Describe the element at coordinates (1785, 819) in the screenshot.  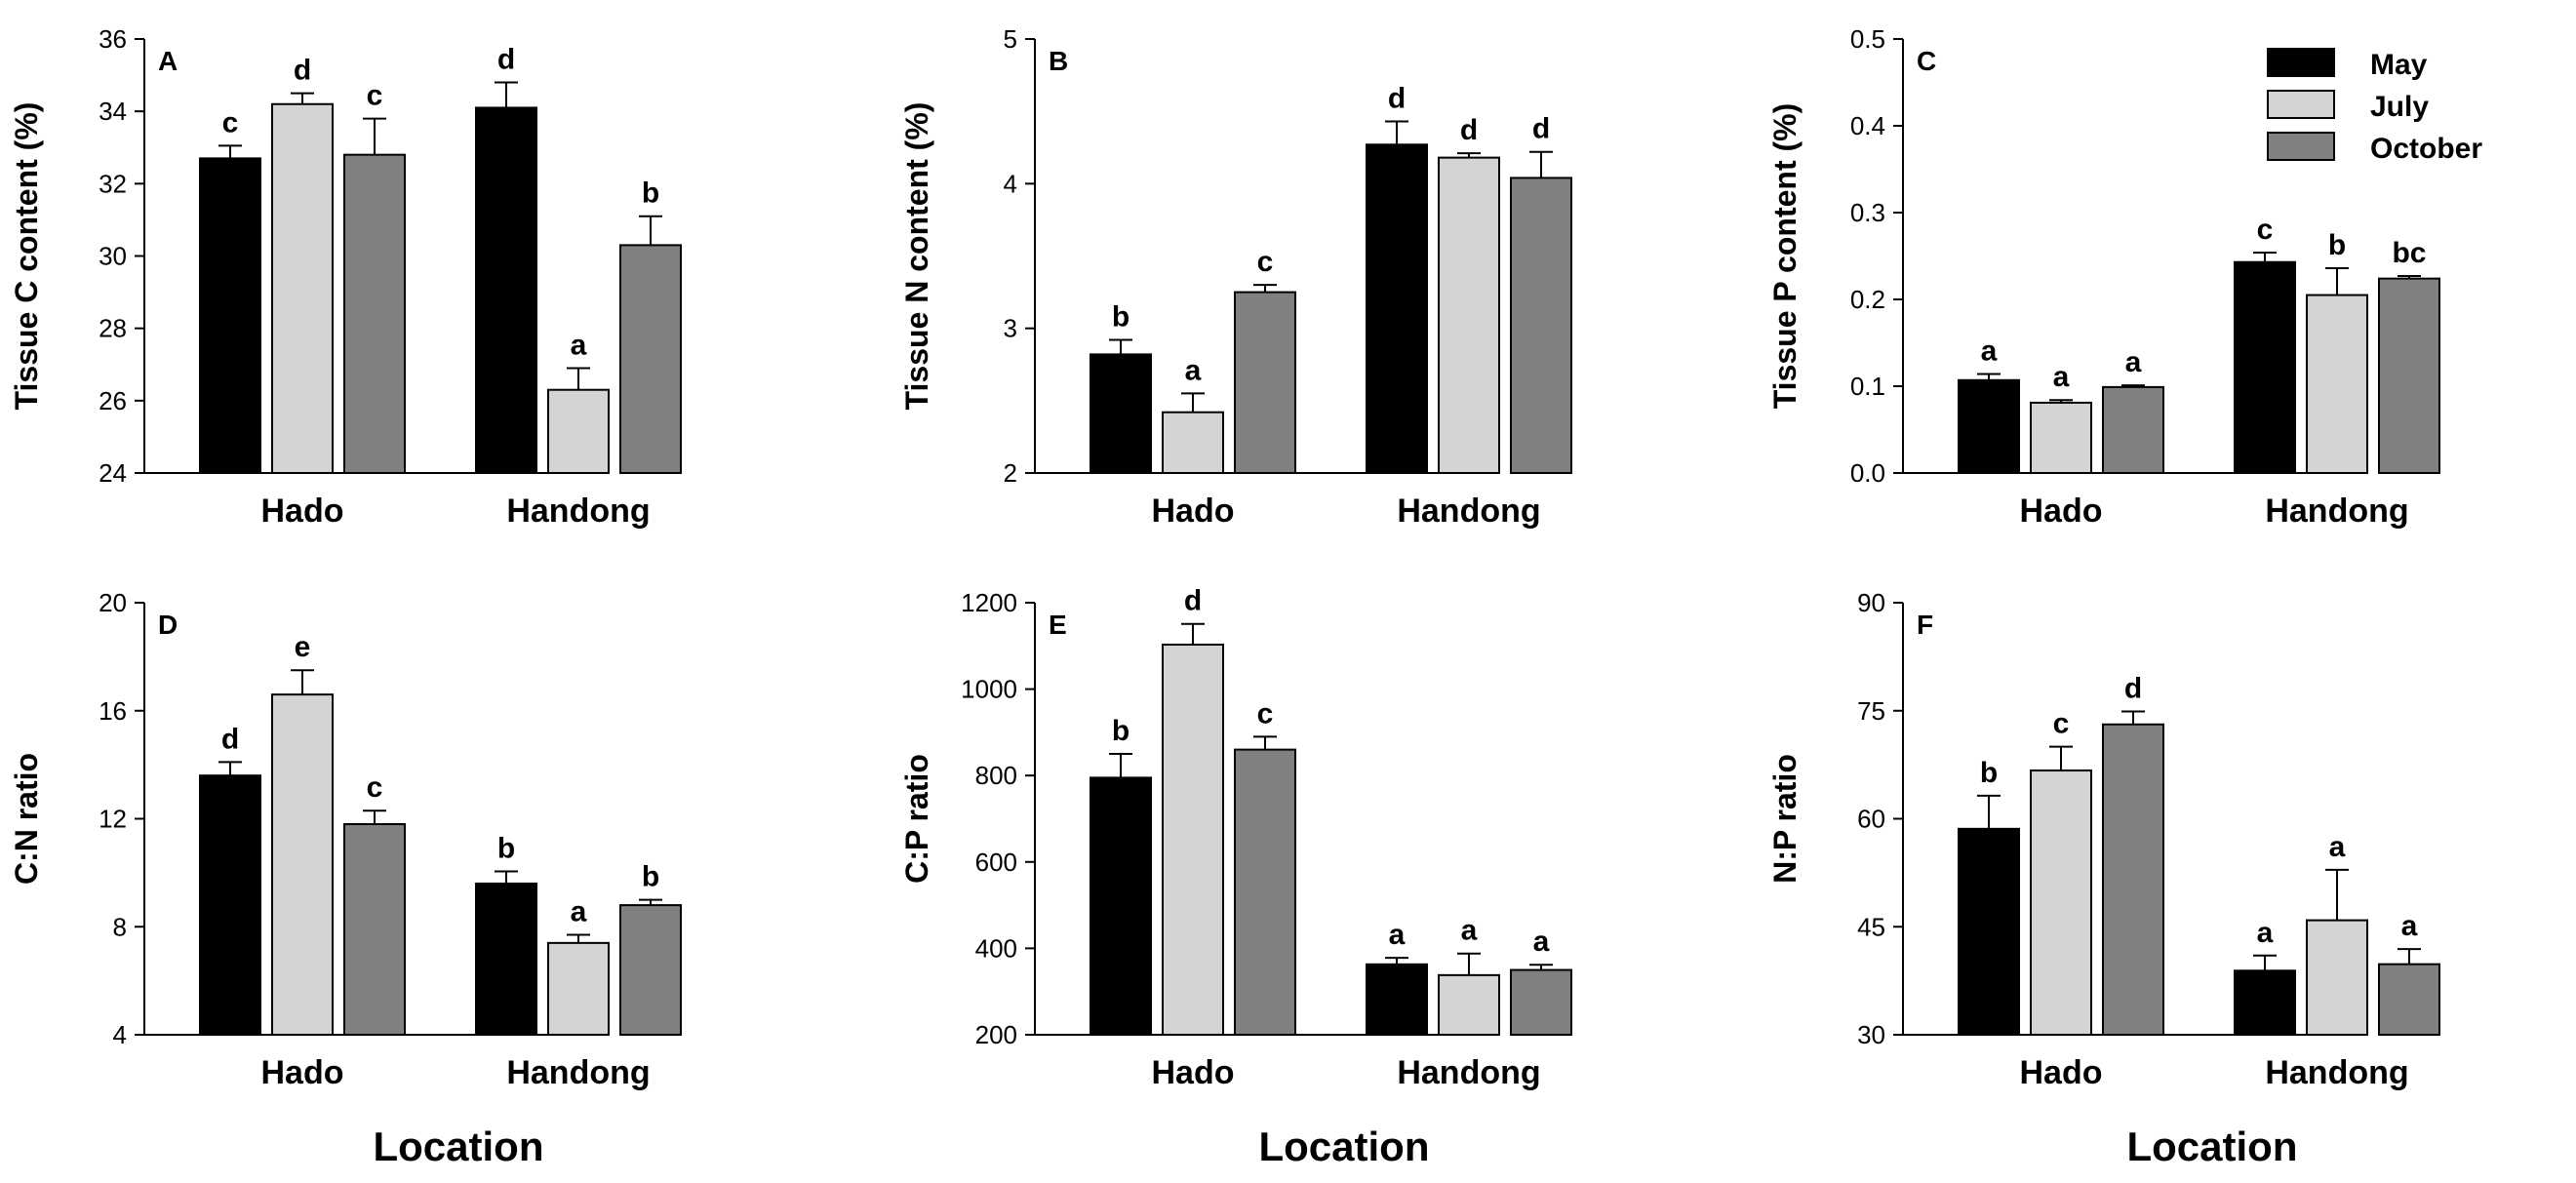
I see `panel-f-y-axis-label: N:P ratio` at that location.